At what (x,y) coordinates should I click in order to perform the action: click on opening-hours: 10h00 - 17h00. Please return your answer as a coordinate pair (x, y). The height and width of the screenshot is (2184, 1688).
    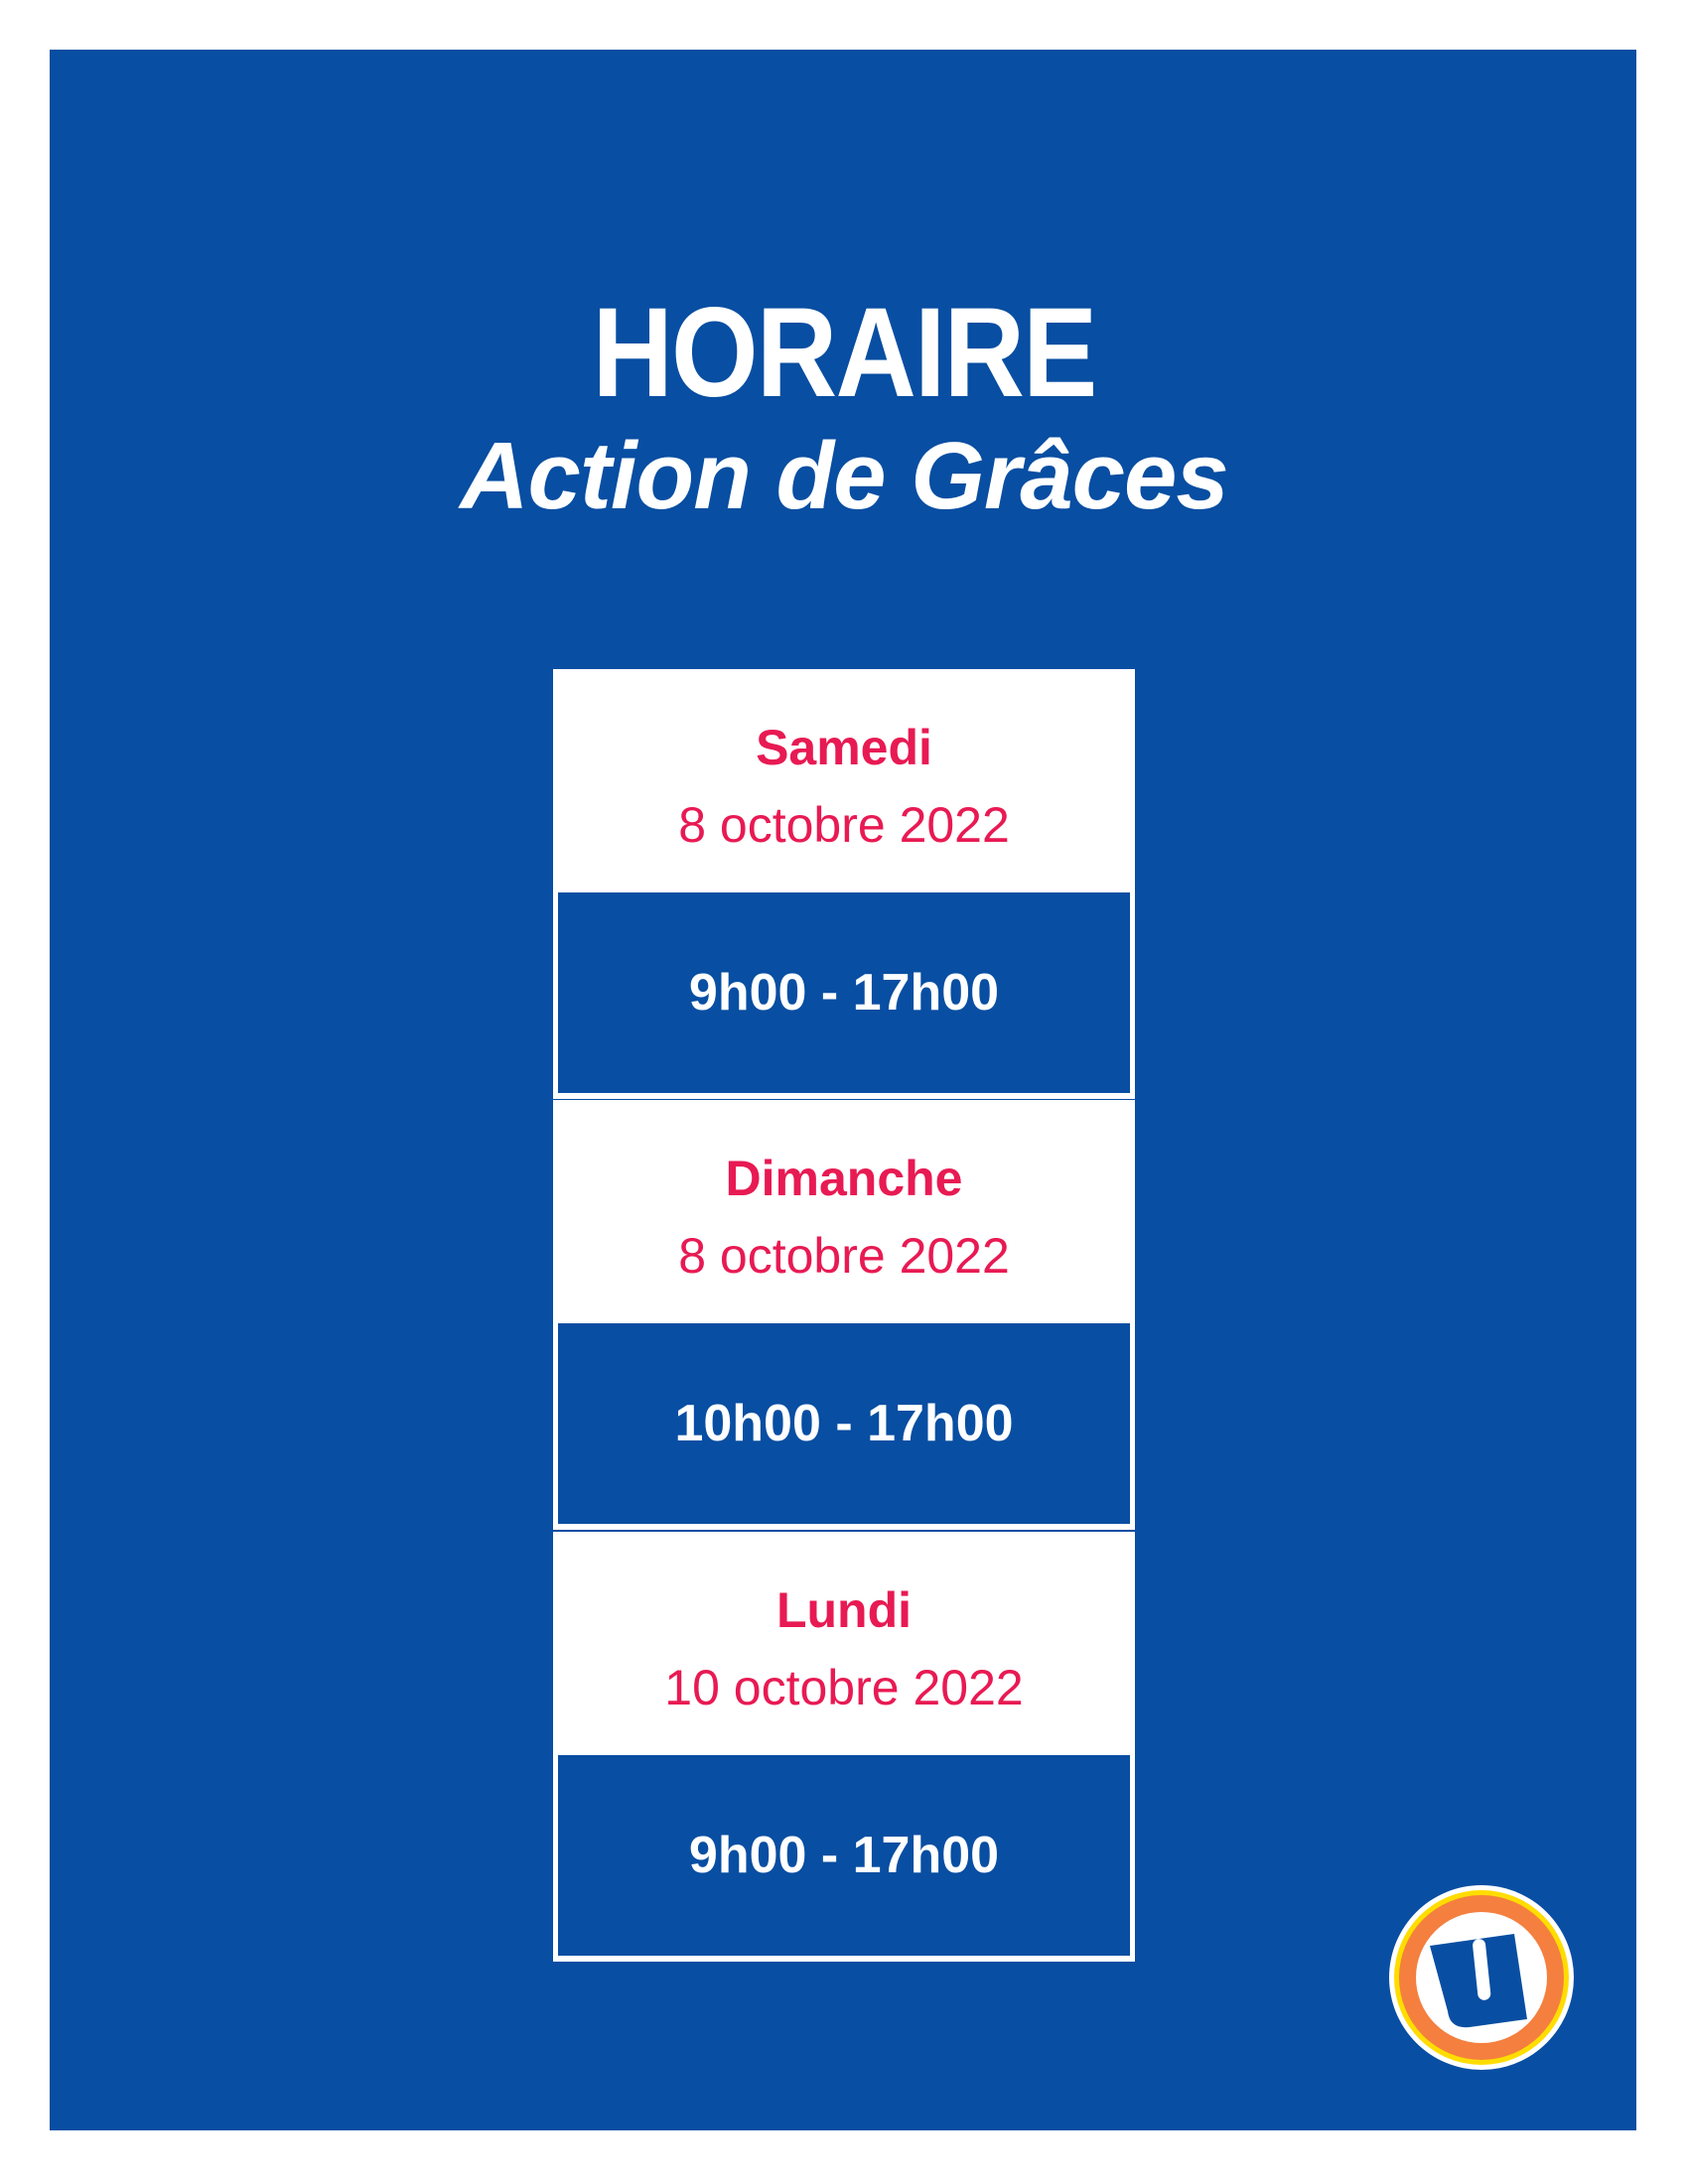
    Looking at the image, I should click on (844, 1423).